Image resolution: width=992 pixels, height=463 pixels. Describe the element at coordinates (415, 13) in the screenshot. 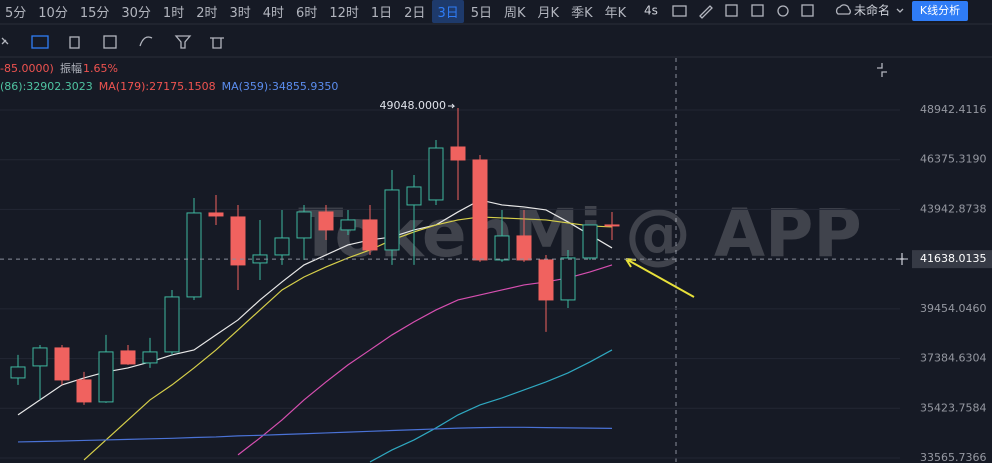

I see `interval-tab: 2日` at that location.